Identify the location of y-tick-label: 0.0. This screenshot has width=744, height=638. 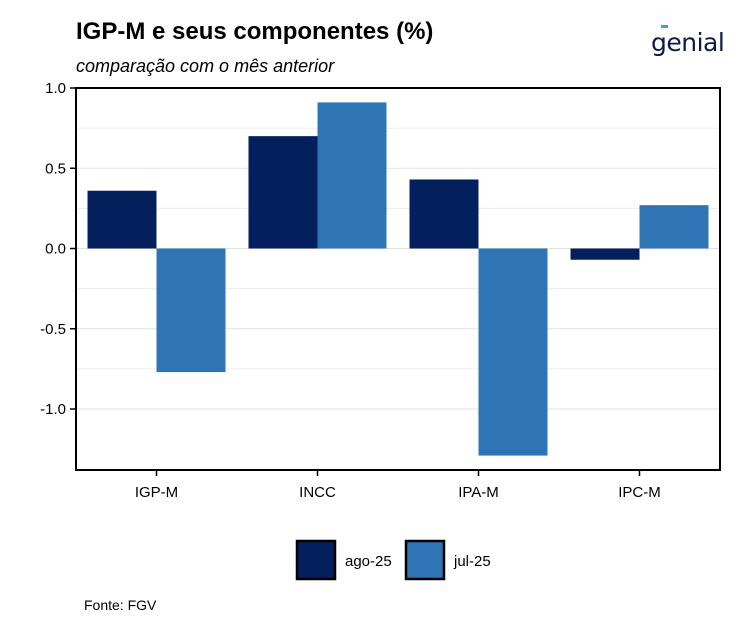
(55, 249).